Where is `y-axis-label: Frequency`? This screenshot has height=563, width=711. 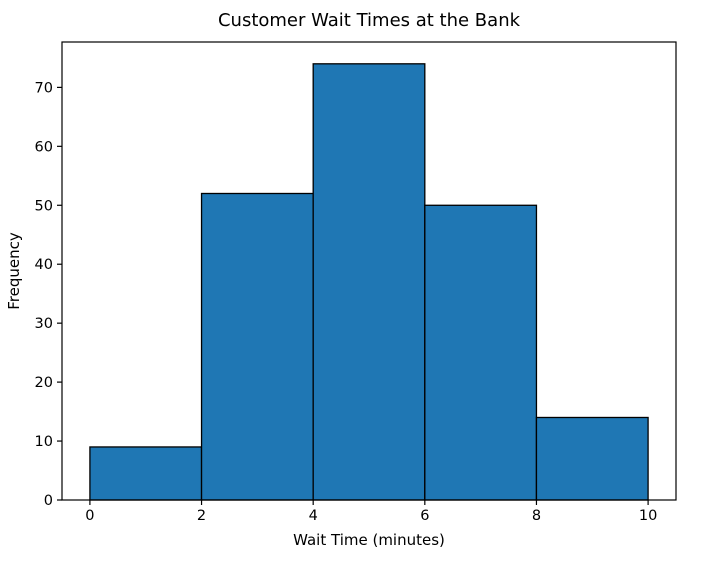
y-axis-label: Frequency is located at coordinates (14, 271).